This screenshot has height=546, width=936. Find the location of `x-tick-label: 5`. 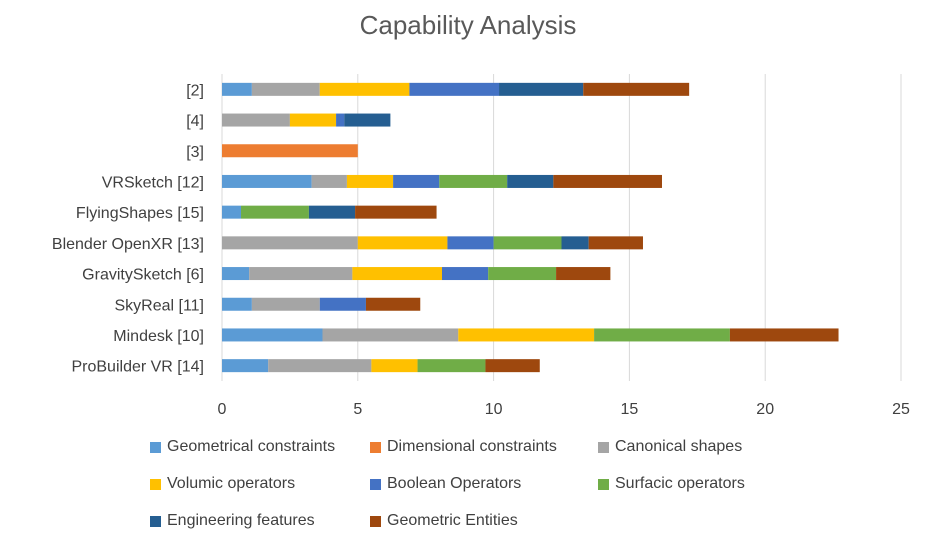

x-tick-label: 5 is located at coordinates (357, 409).